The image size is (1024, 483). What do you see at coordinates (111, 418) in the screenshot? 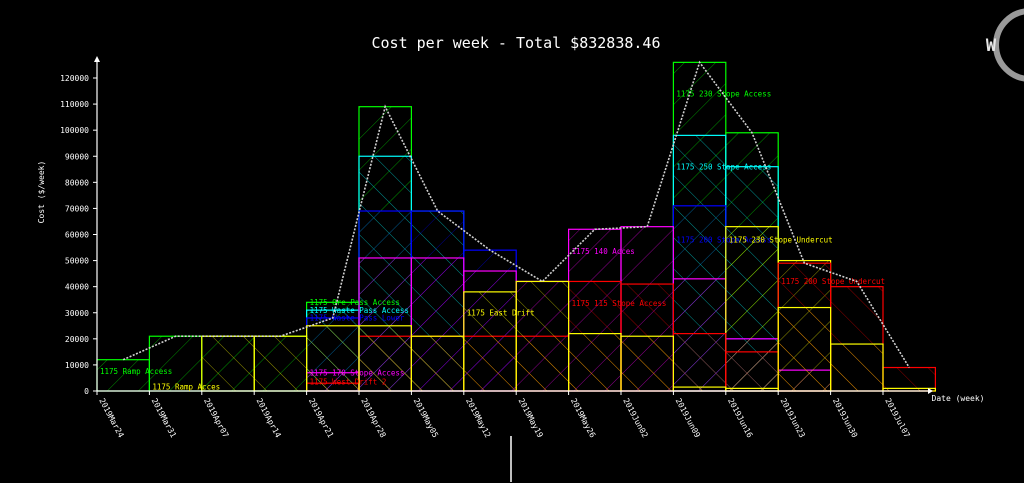
I see `x-tick-label: 2019Mar24` at bounding box center [111, 418].